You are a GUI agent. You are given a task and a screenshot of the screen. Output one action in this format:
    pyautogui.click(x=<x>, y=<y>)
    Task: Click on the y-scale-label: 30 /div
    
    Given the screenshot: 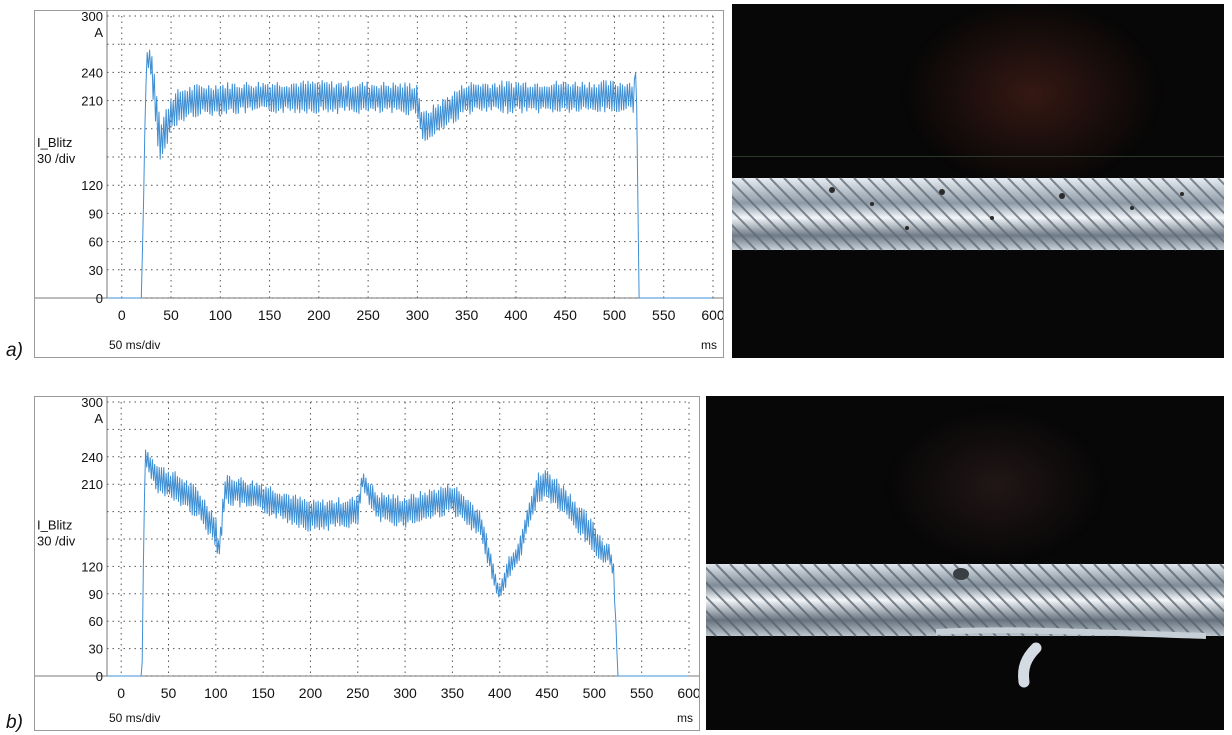 What is the action you would take?
    pyautogui.click(x=56, y=540)
    